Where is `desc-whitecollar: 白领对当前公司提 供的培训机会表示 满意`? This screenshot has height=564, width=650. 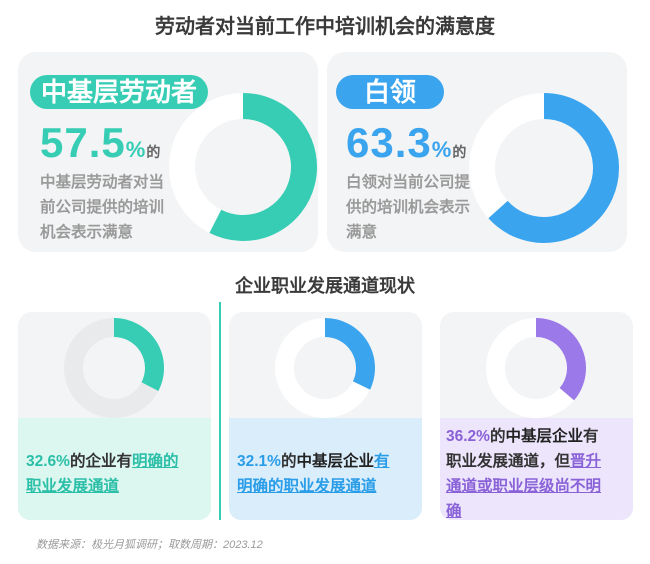 desc-whitecollar: 白领对当前公司提 供的培训机会表示 满意 is located at coordinates (408, 207).